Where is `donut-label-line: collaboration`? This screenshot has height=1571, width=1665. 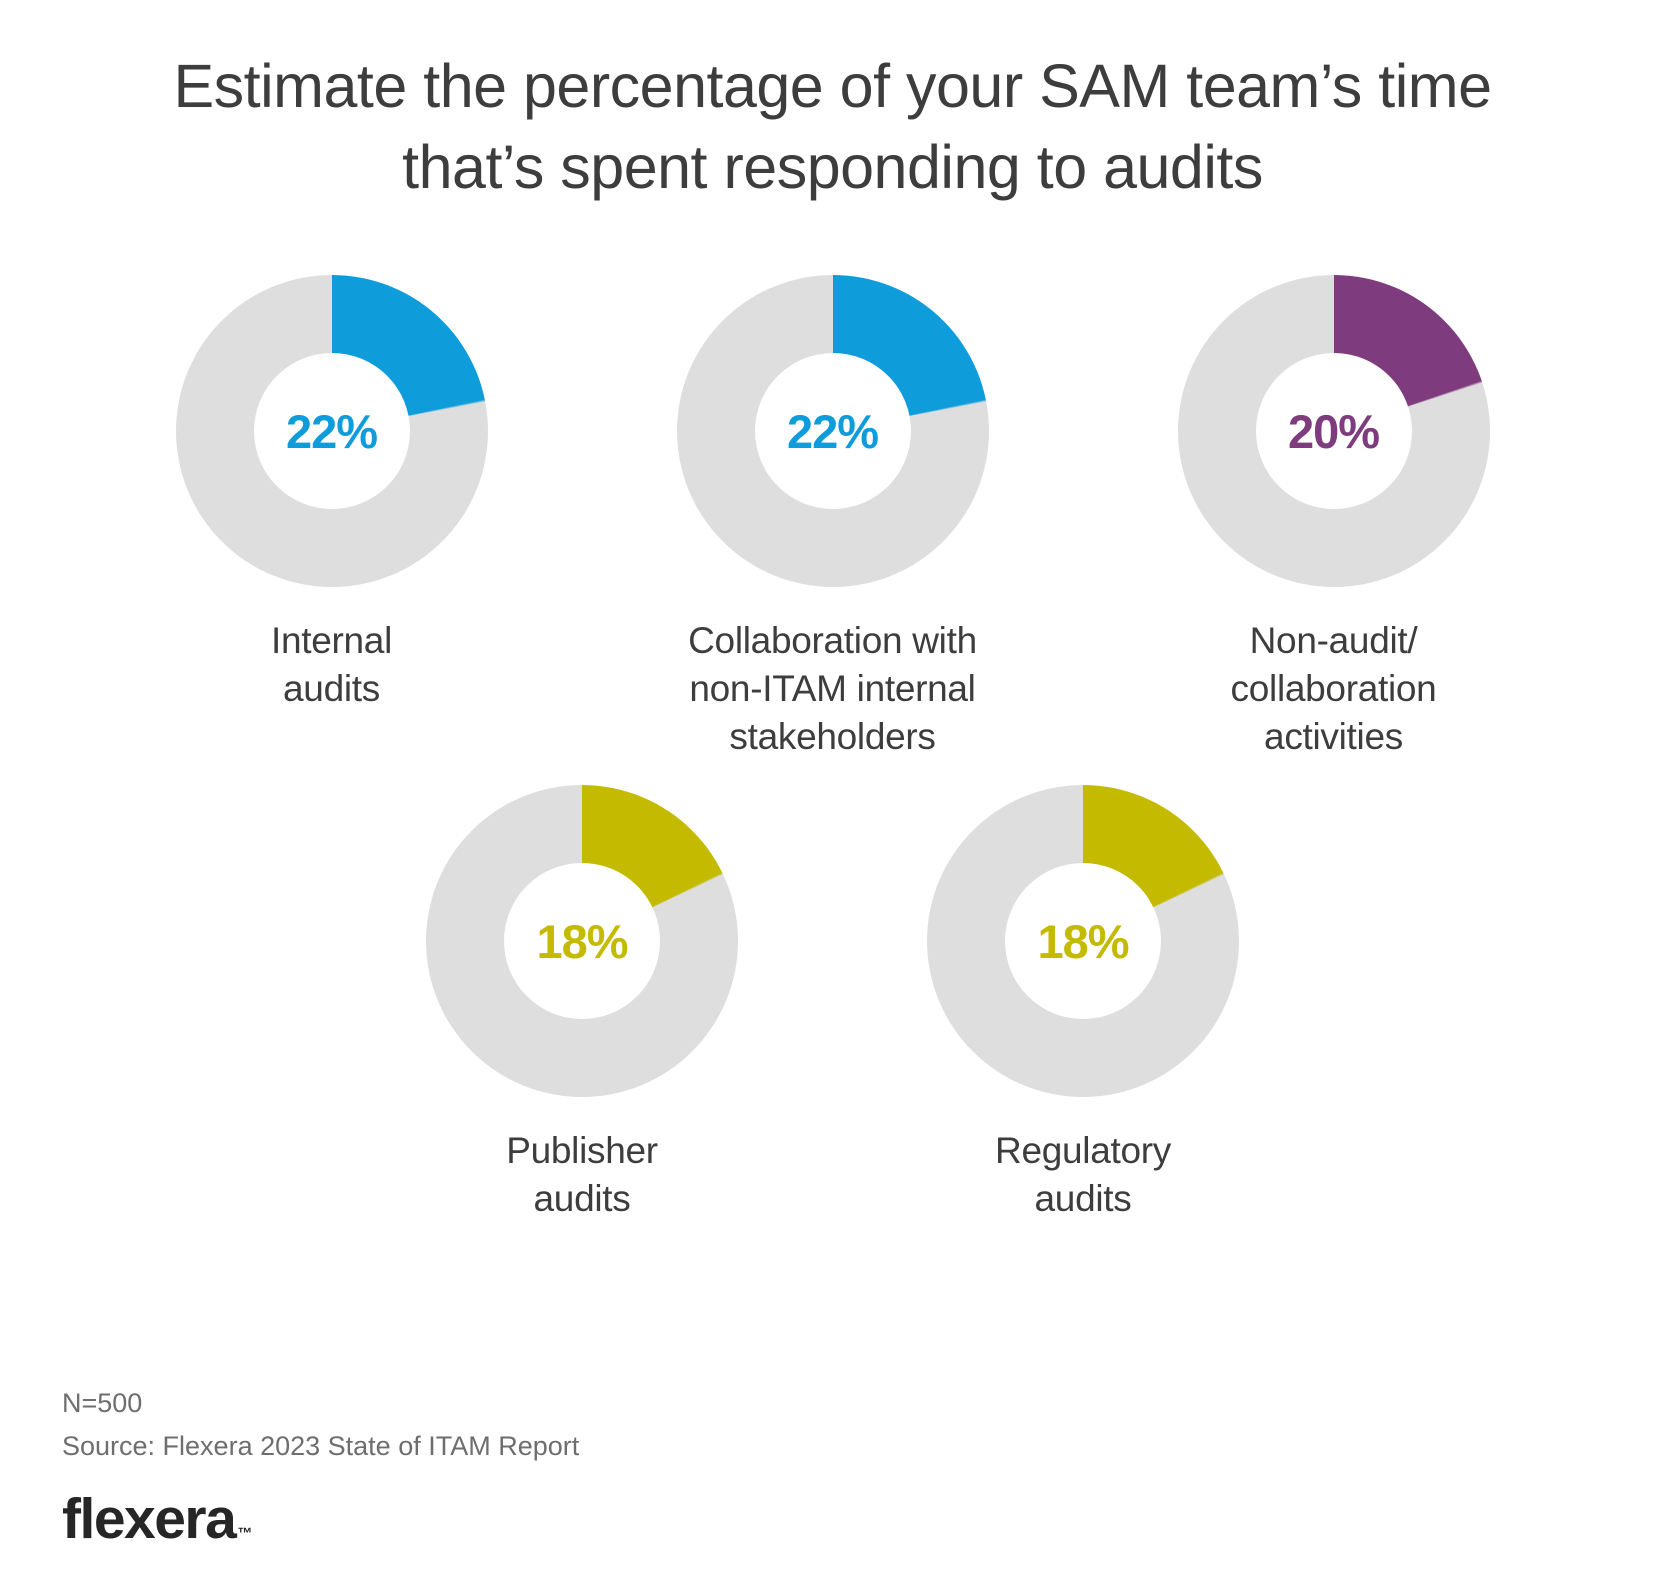 donut-label-line: collaboration is located at coordinates (1333, 689).